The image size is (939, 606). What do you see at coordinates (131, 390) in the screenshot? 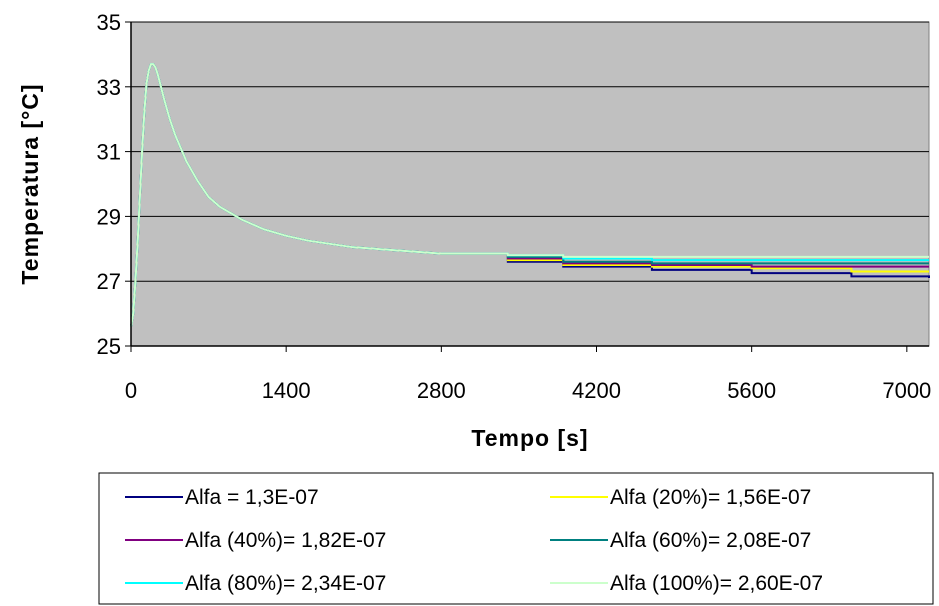
I see `x-tick-label: 0` at bounding box center [131, 390].